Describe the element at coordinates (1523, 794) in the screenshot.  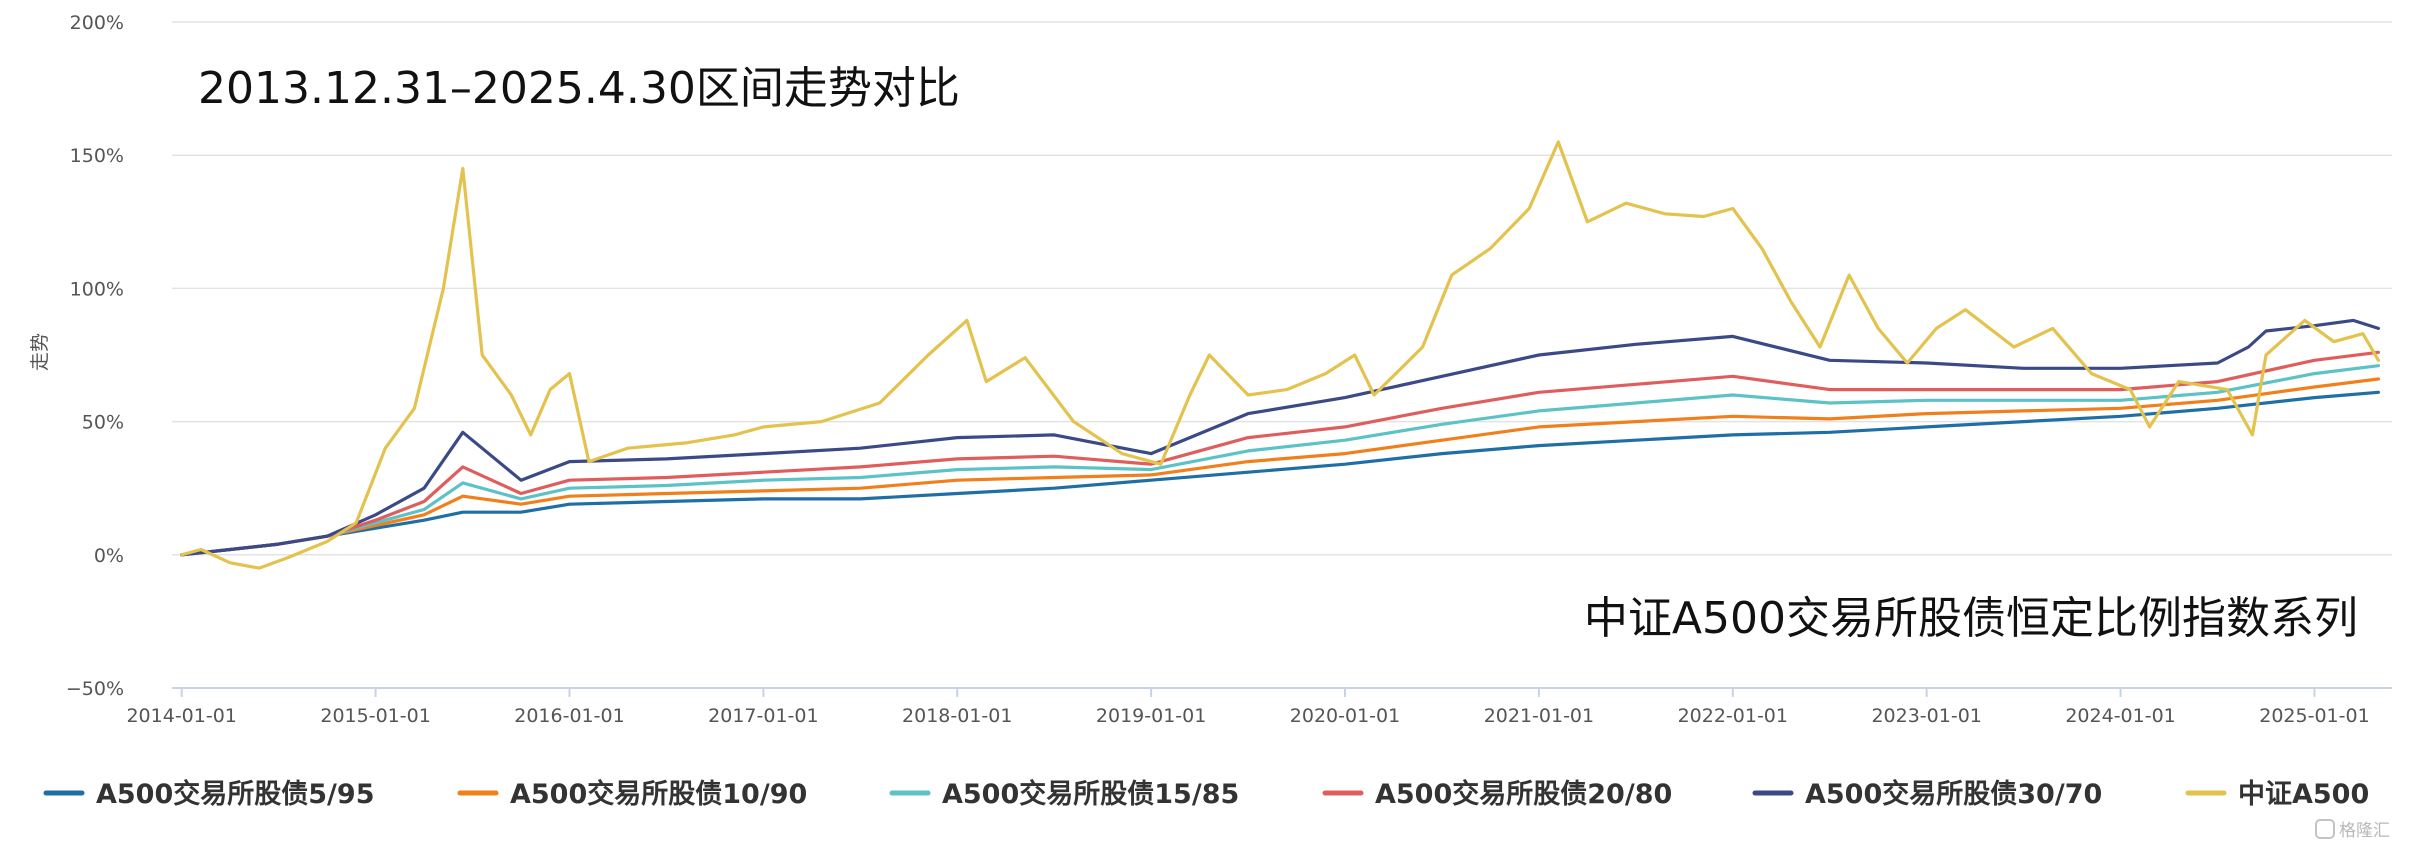
I see `legend-label: A500交易所股债20/80` at that location.